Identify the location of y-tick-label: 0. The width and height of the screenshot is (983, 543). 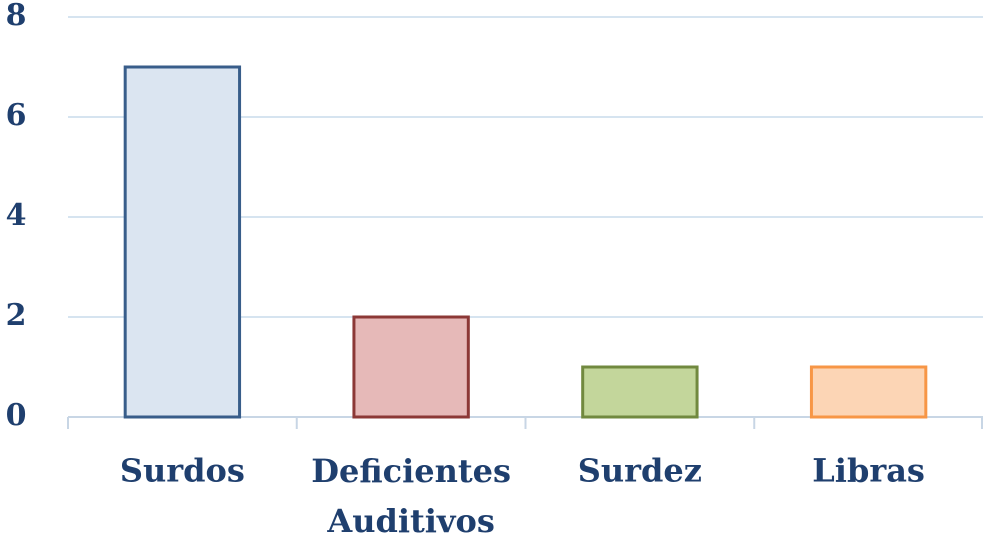
(16, 415).